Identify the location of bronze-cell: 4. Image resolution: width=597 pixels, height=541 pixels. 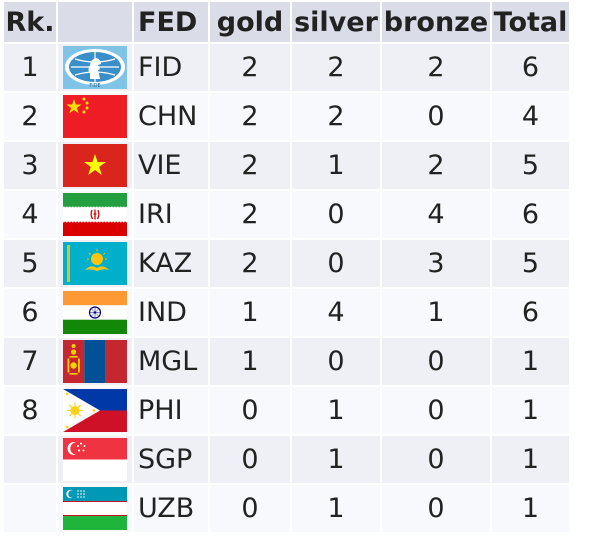
(436, 214).